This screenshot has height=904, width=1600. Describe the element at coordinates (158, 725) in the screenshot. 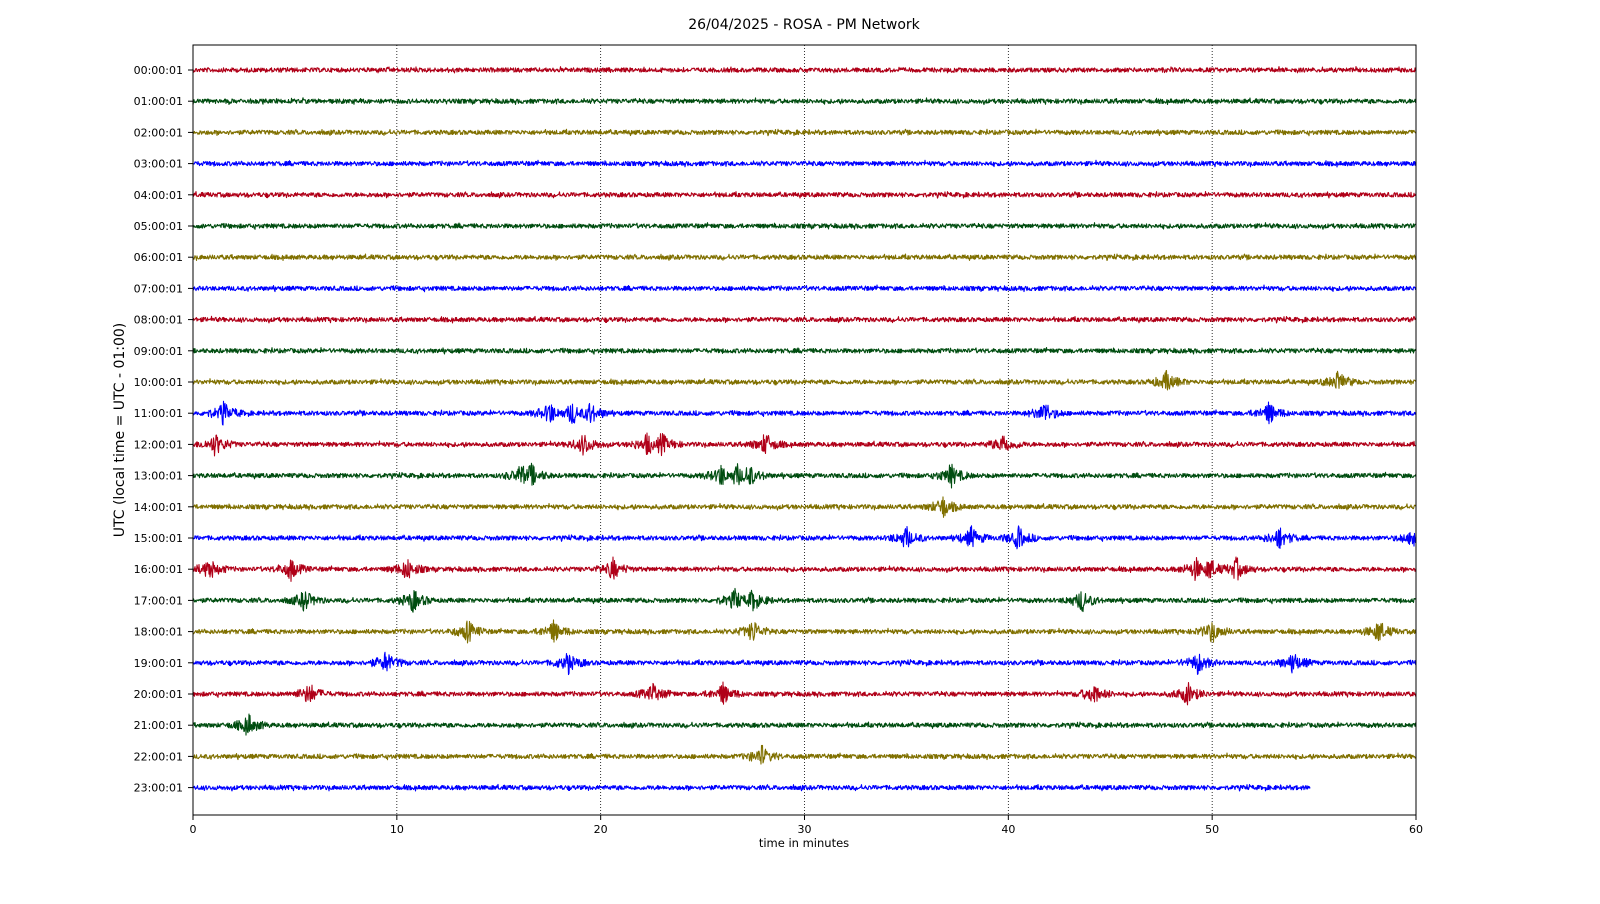

I see `y-tick-label: 21:00:01` at that location.